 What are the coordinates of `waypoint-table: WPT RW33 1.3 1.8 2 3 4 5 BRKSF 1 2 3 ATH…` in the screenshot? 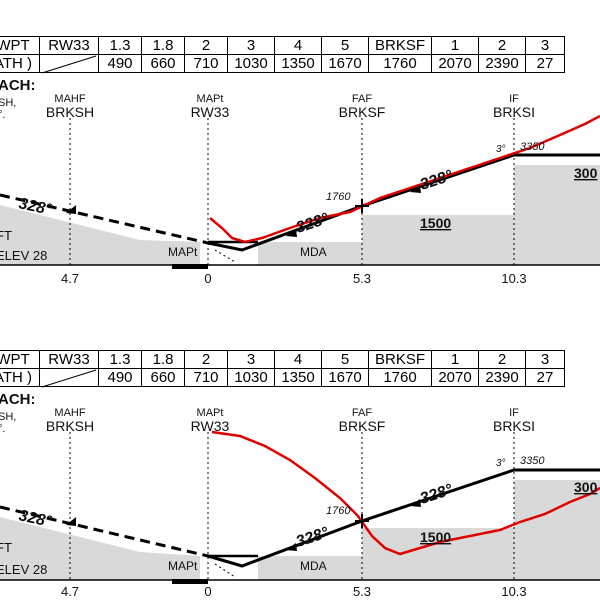 It's located at (282, 55).